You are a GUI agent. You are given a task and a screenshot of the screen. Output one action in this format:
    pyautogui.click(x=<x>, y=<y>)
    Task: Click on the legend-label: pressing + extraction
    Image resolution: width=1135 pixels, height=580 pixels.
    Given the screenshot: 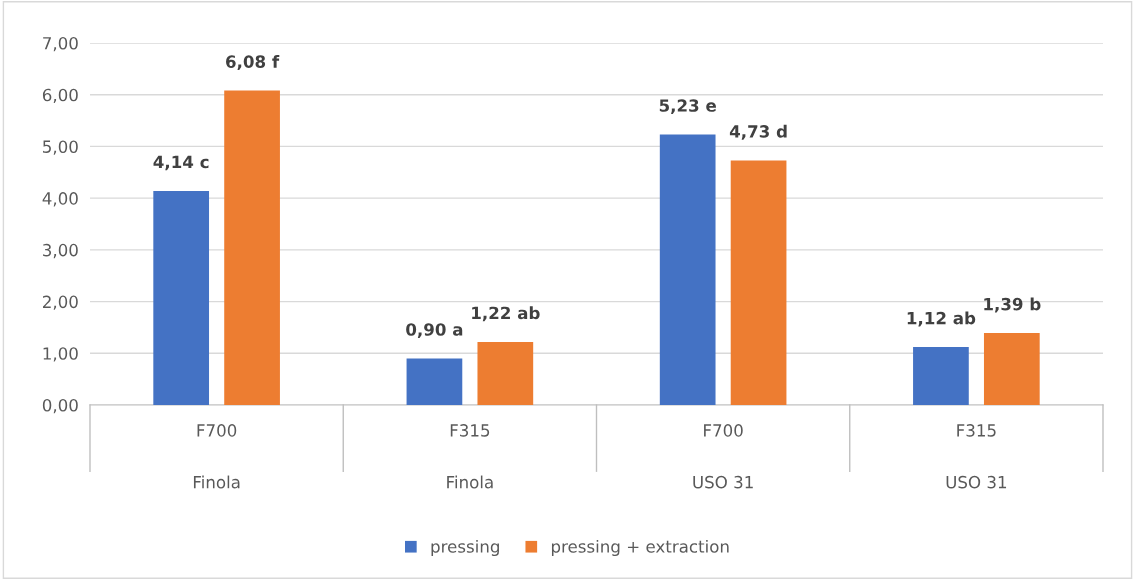 What is the action you would take?
    pyautogui.click(x=640, y=548)
    